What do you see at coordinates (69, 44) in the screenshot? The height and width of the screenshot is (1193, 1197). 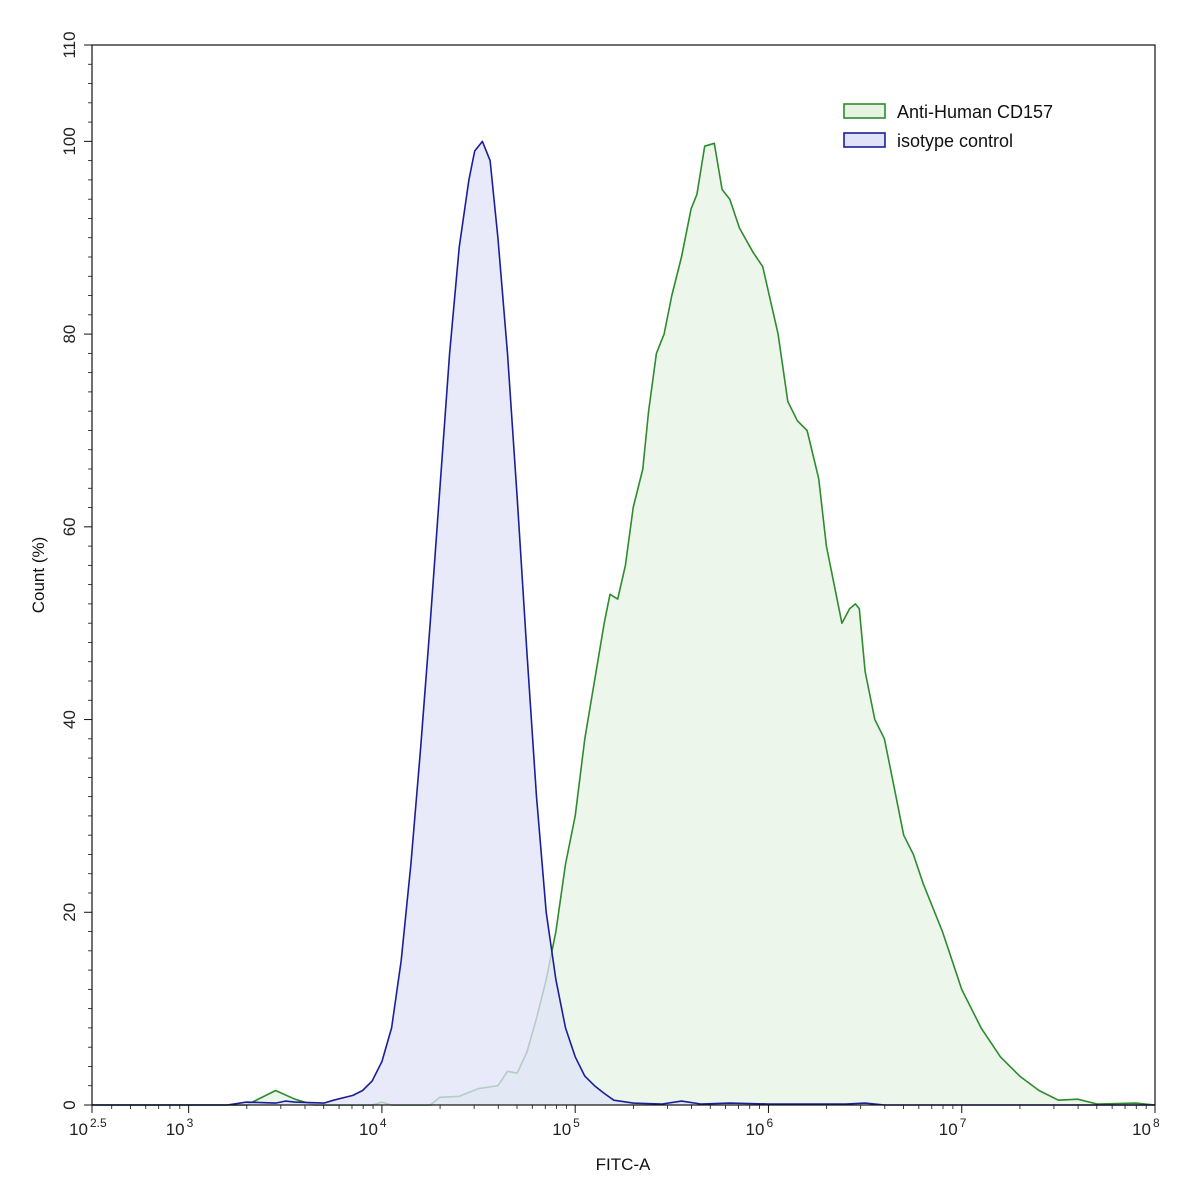 I see `y-tick-label: 110` at bounding box center [69, 44].